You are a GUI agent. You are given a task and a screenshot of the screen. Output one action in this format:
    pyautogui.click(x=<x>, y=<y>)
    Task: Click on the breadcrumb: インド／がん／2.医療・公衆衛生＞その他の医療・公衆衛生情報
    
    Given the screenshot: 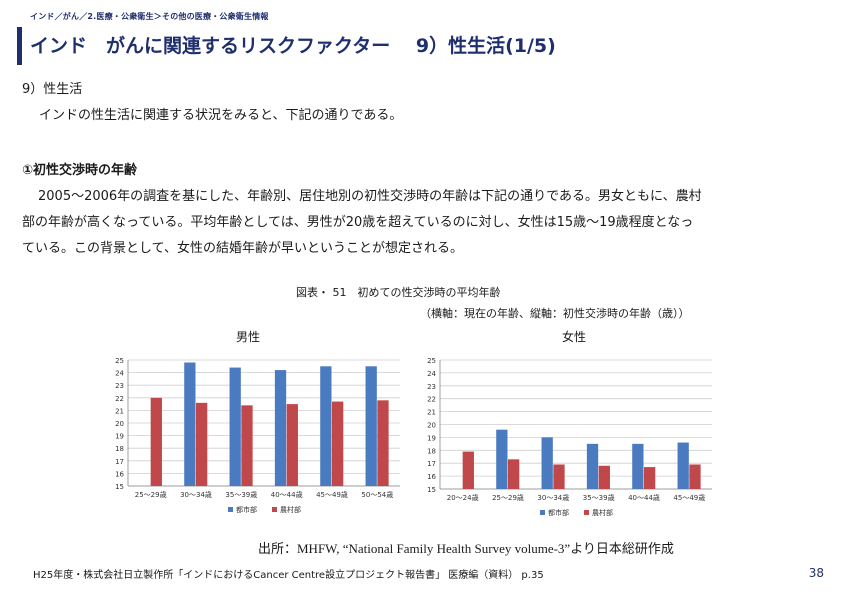 What is the action you would take?
    pyautogui.click(x=149, y=16)
    